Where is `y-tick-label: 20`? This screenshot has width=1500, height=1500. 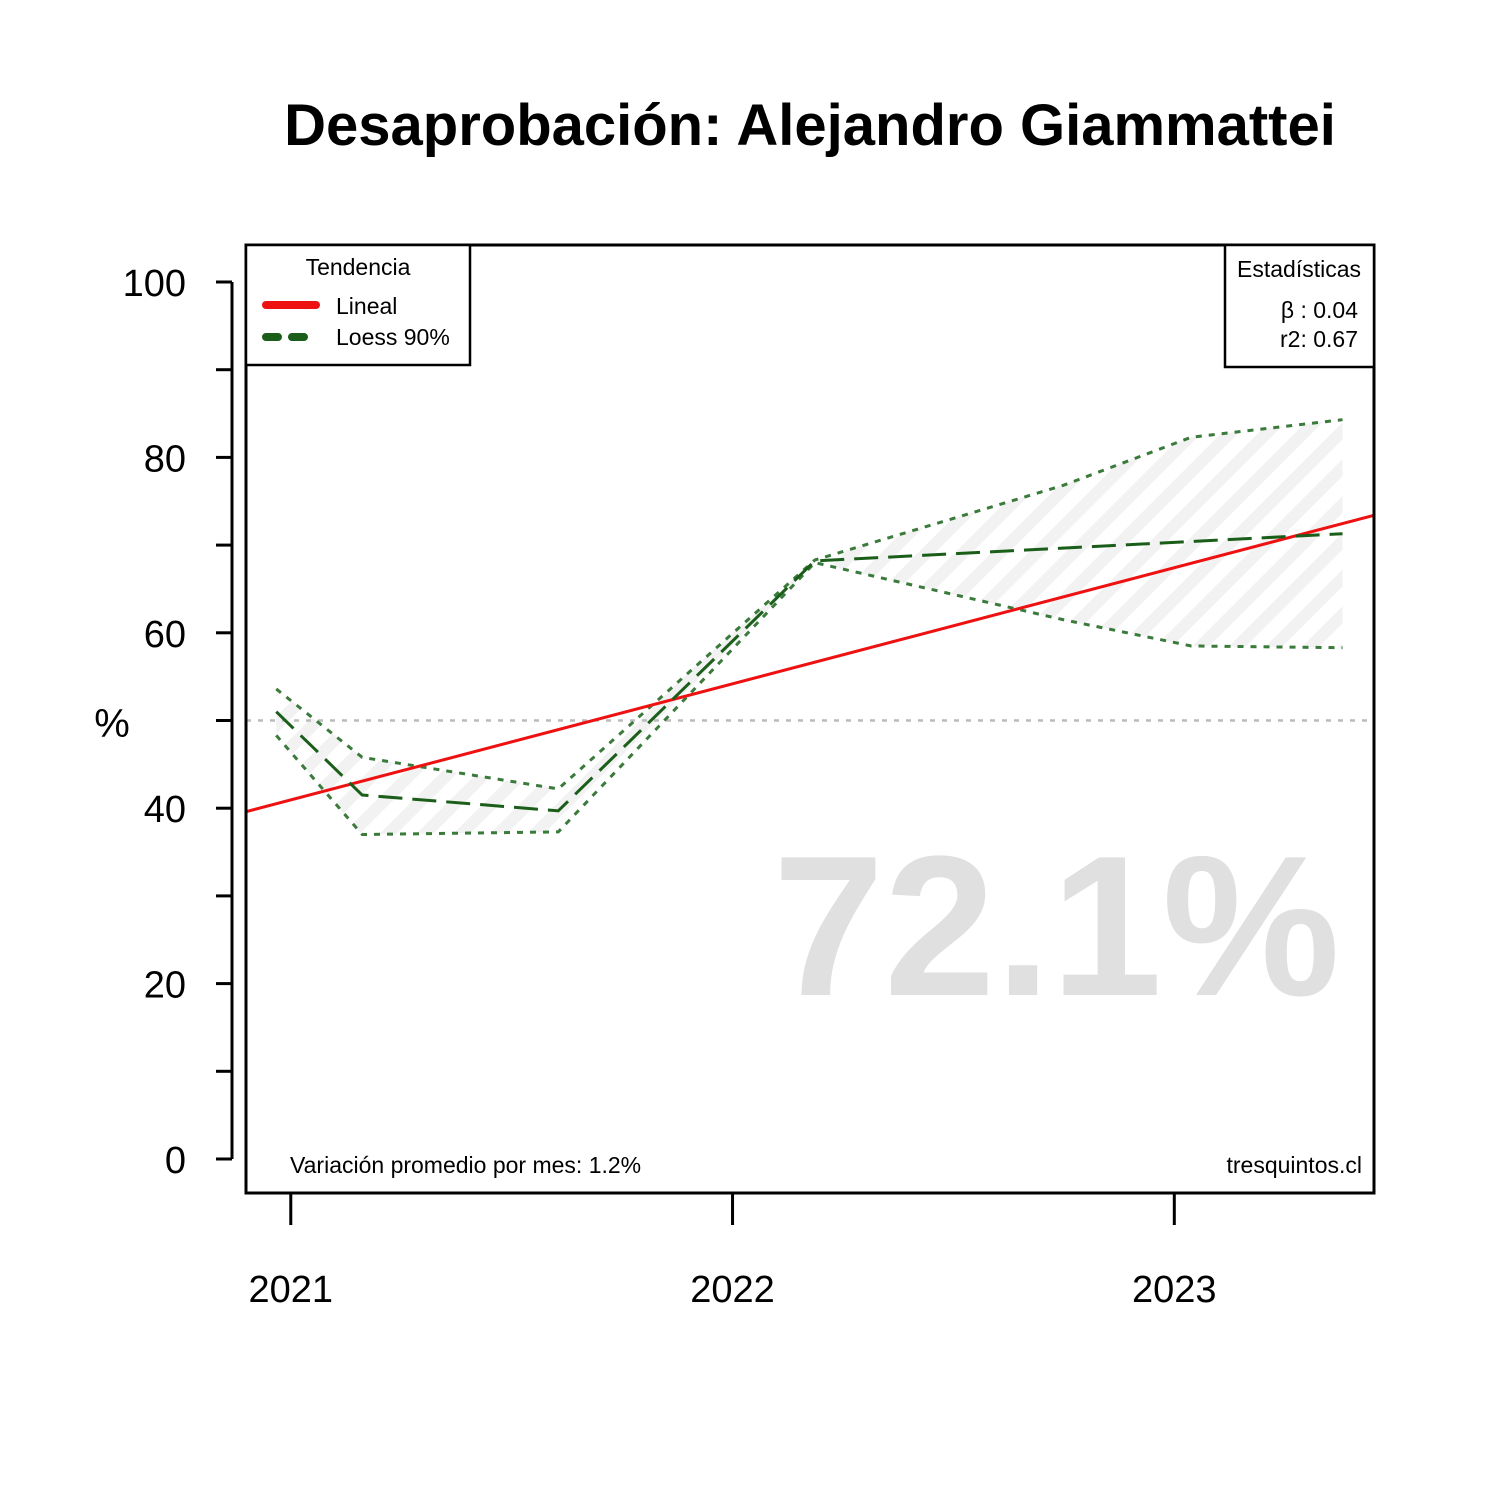 y-tick-label: 20 is located at coordinates (165, 986).